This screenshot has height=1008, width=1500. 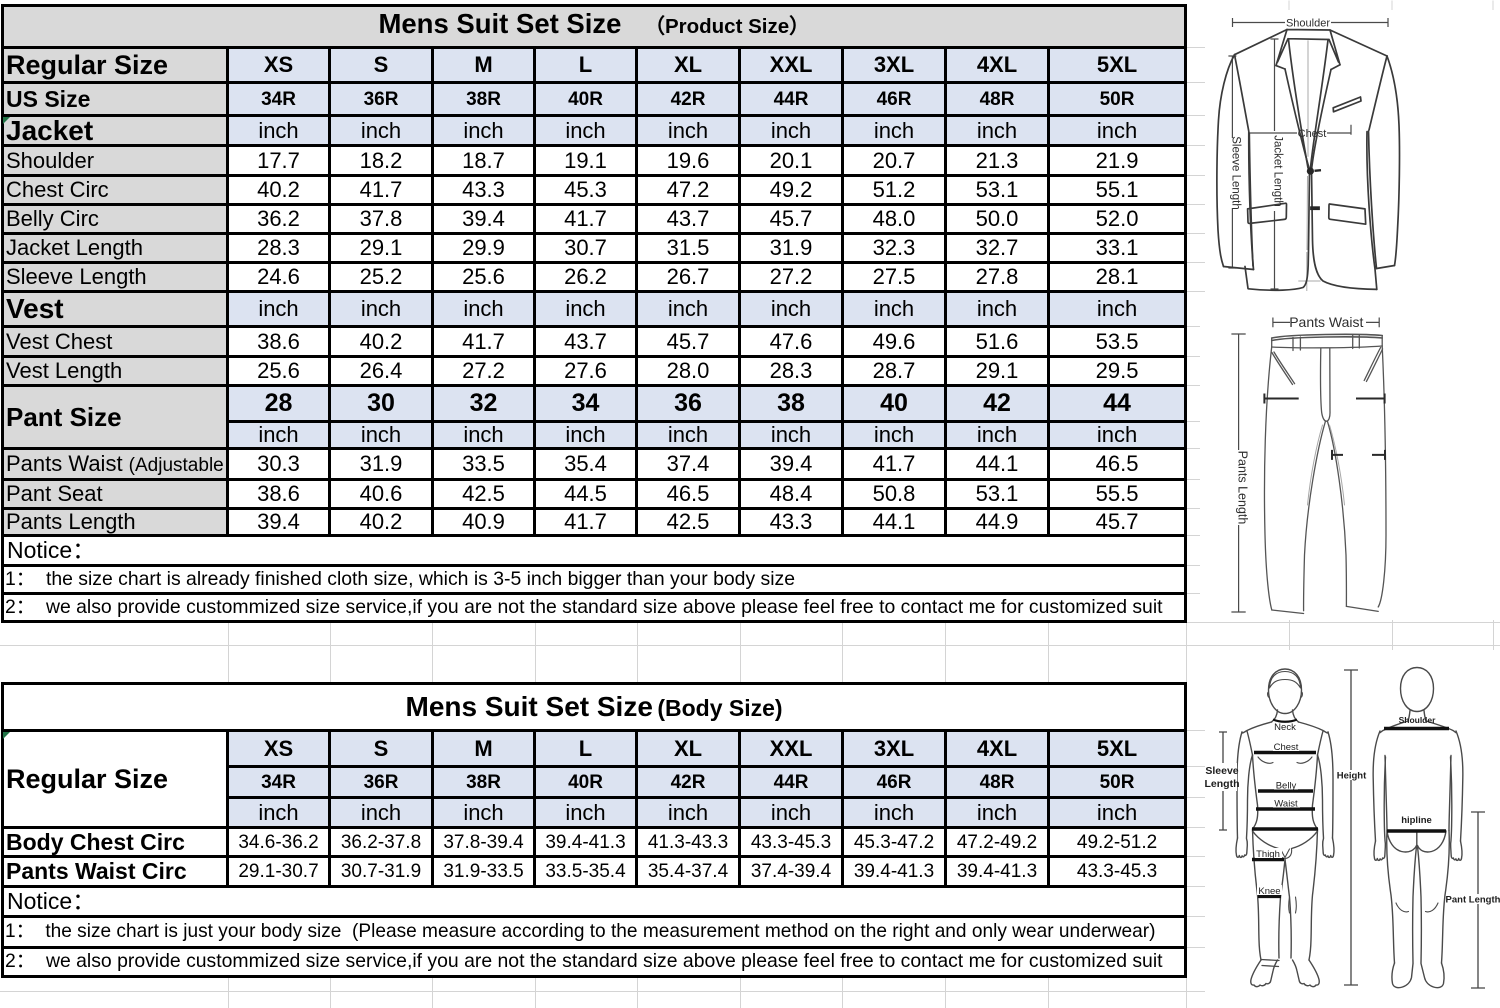 I want to click on svg-text: Belly, so click(x=1286, y=786).